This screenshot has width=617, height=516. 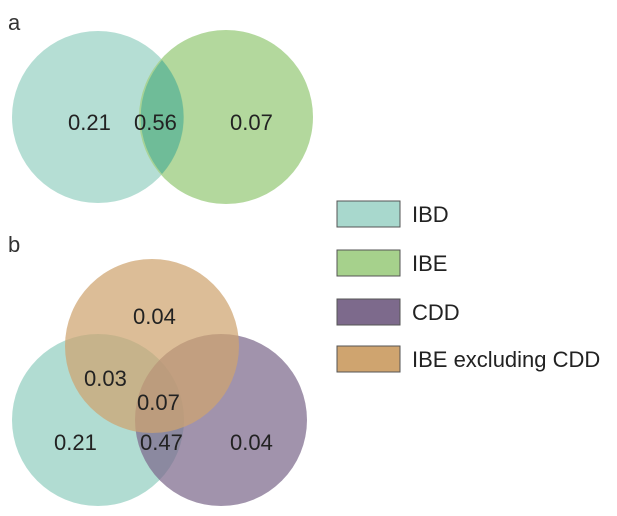 What do you see at coordinates (152, 346) in the screenshot?
I see `panel-b-ibe-excl-cdd-circle` at bounding box center [152, 346].